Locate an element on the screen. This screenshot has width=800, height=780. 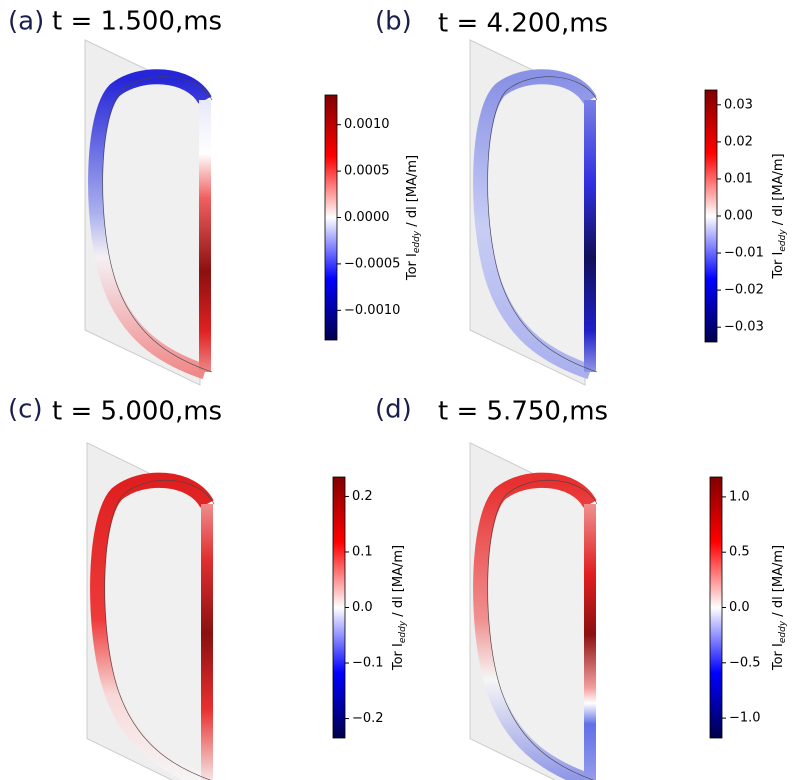
colorbar-tick-label: −0.1 is located at coordinates (368, 663).